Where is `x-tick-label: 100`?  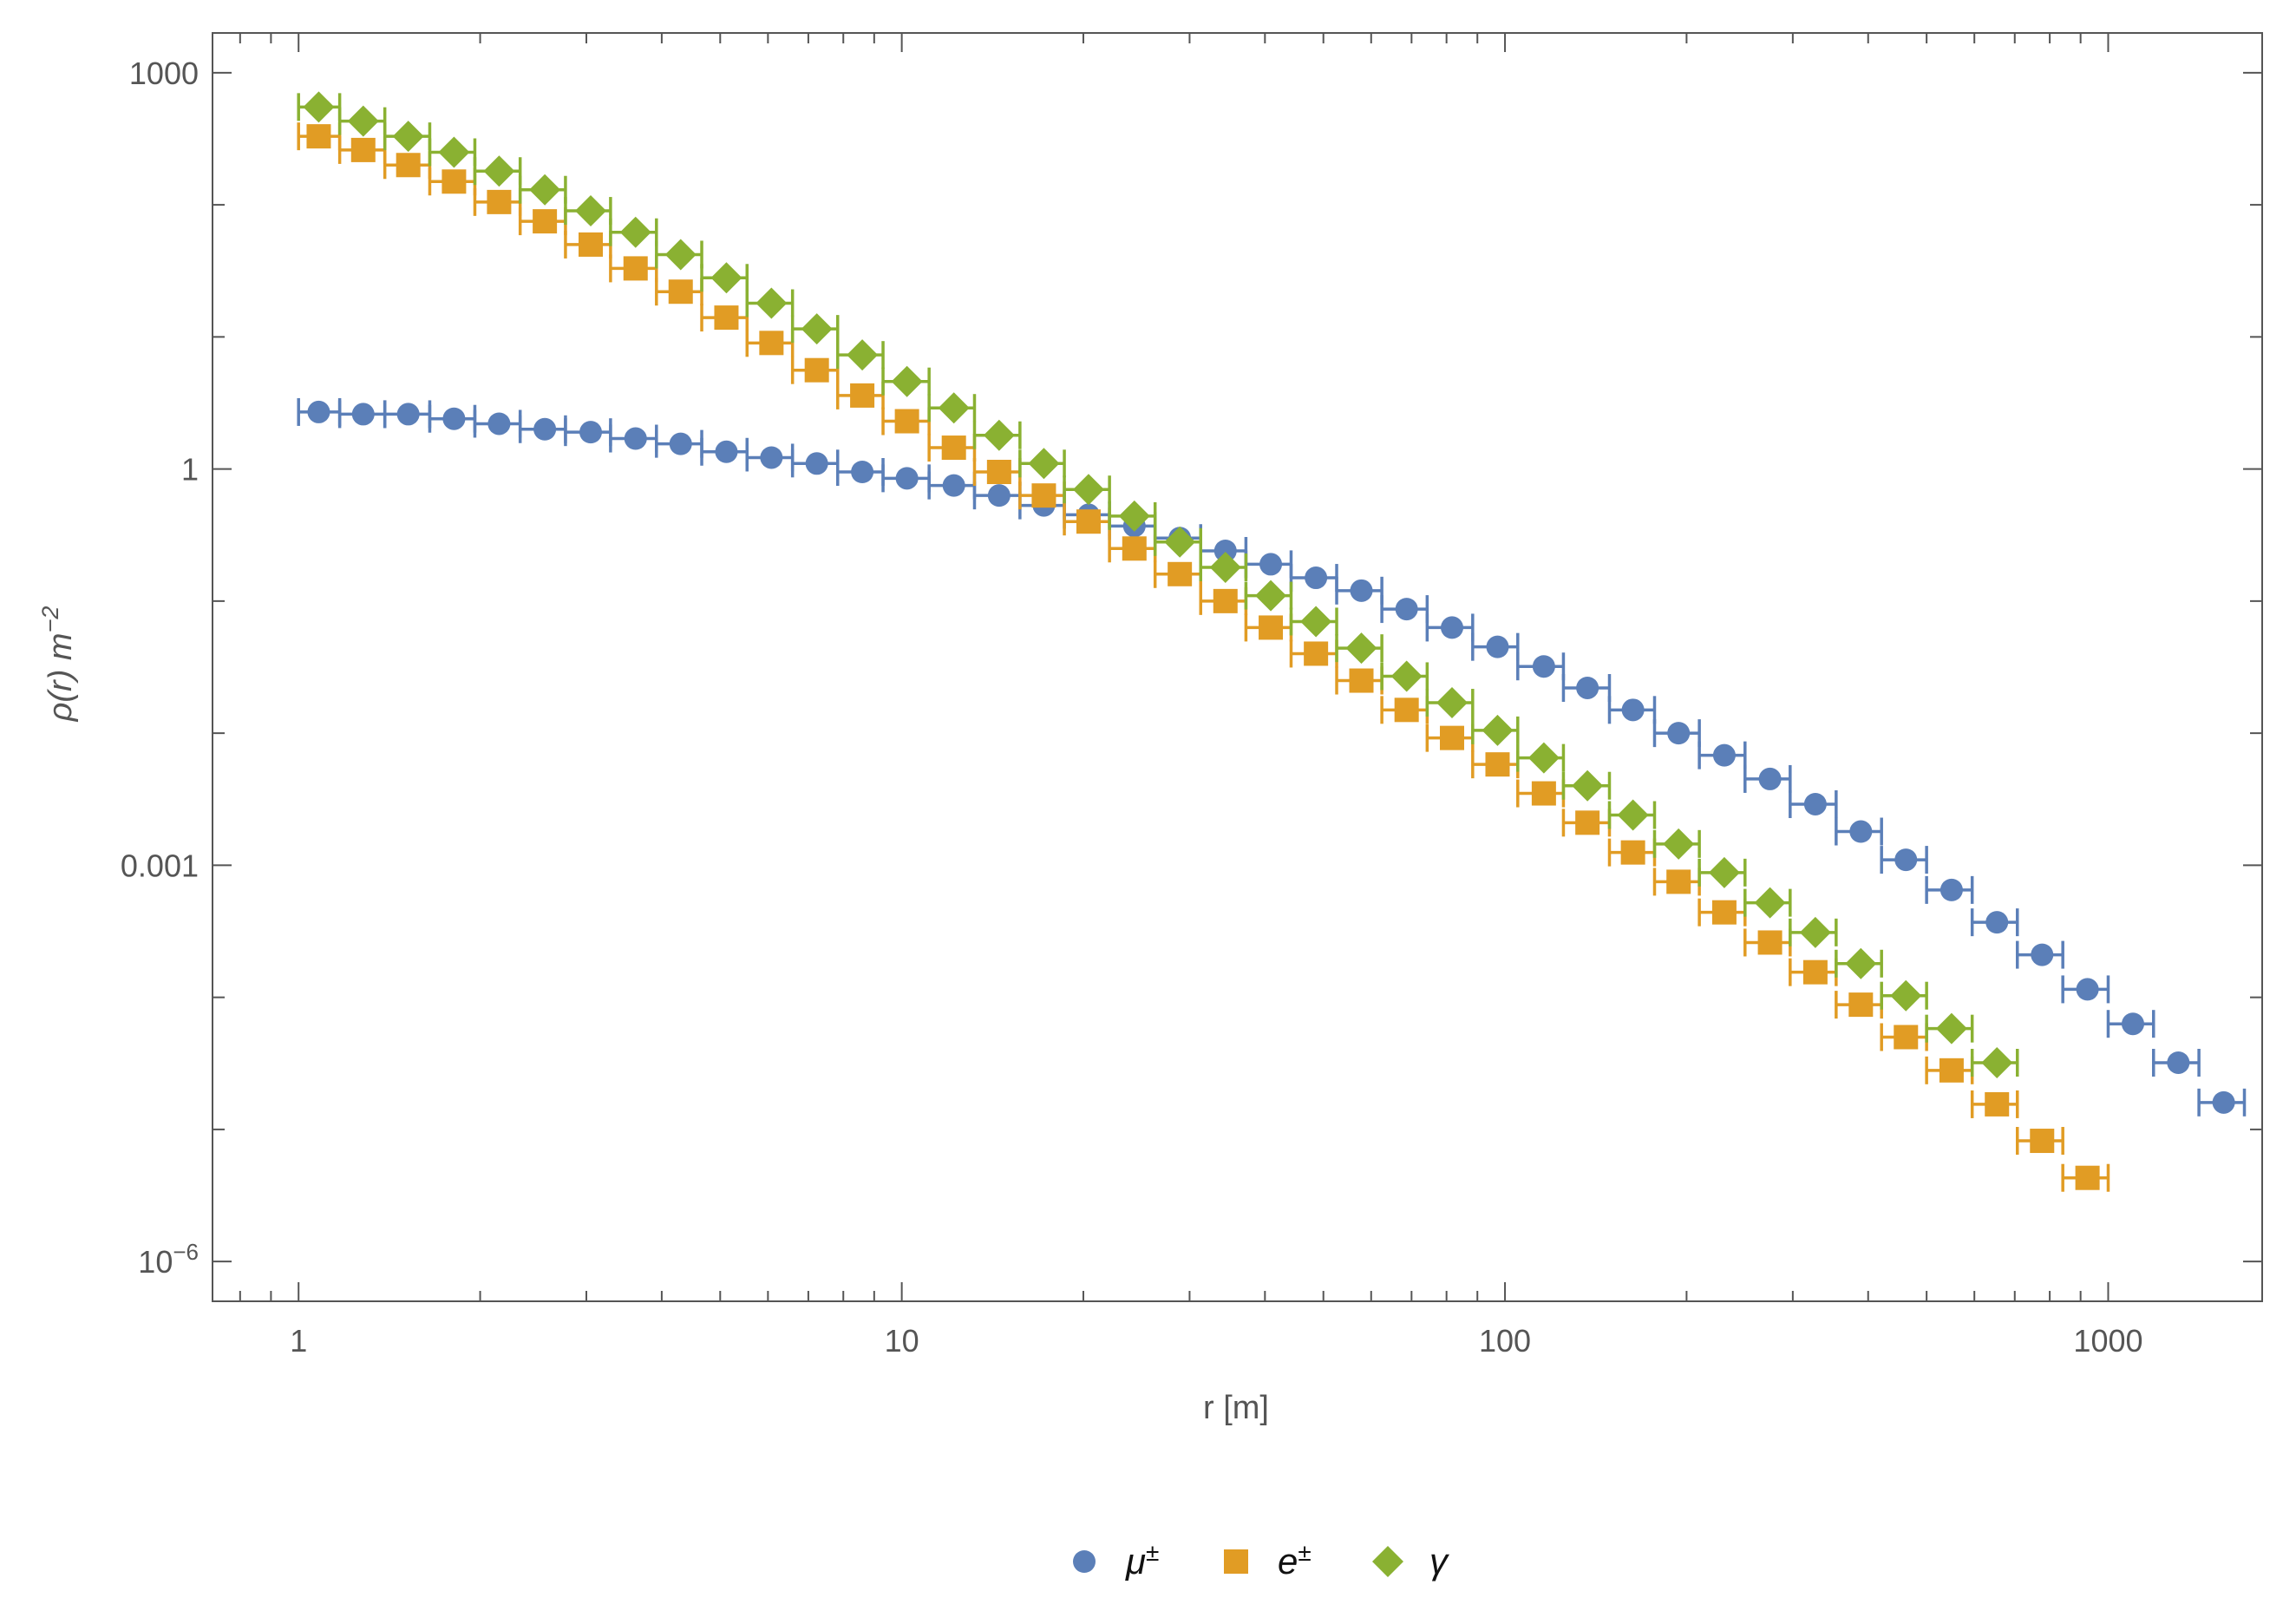 x-tick-label: 100 is located at coordinates (1505, 1341).